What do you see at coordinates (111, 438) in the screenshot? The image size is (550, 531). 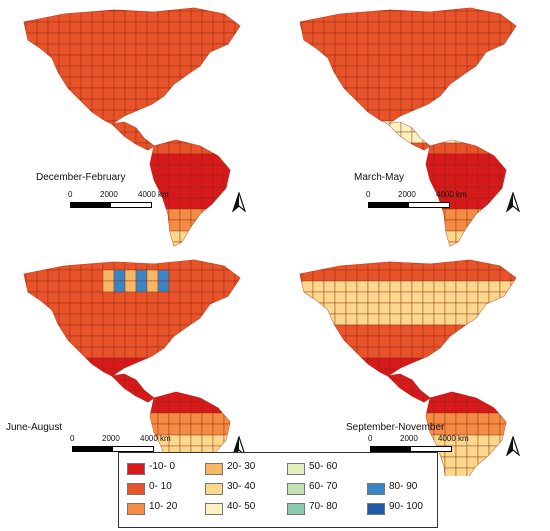 I see `scale-label-2000: 2000` at bounding box center [111, 438].